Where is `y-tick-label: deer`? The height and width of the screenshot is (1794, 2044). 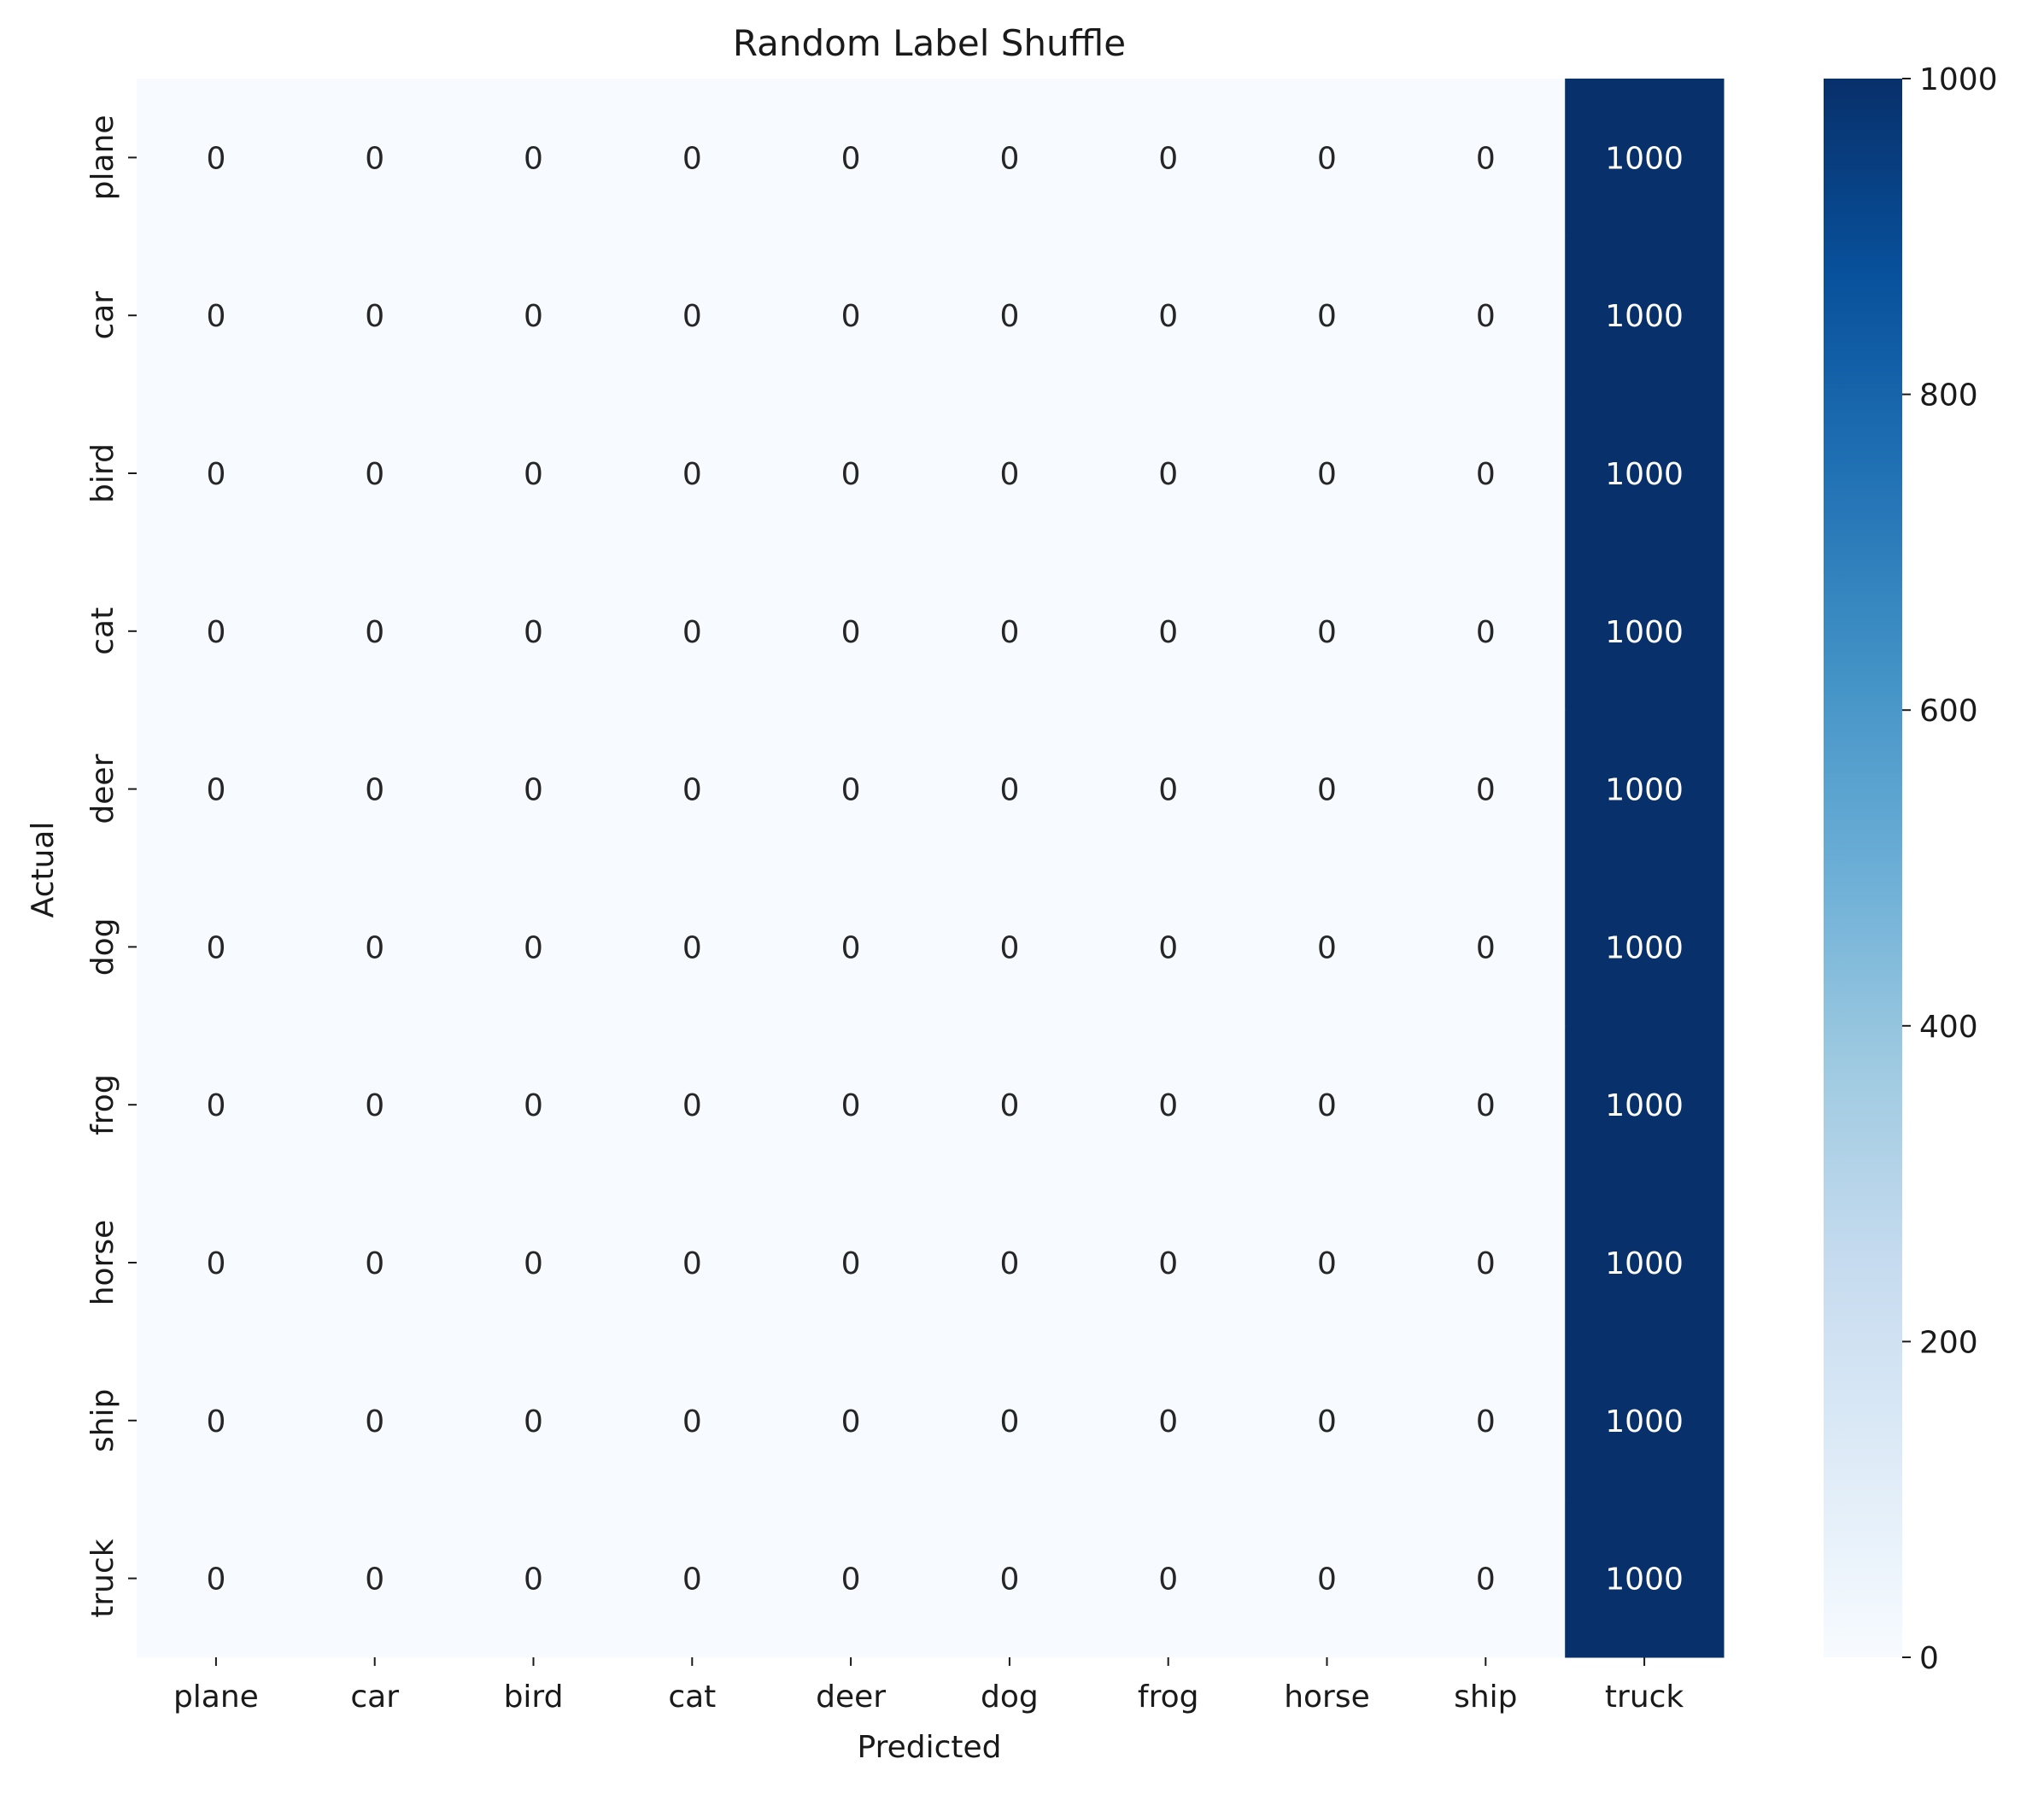
y-tick-label: deer is located at coordinates (102, 789).